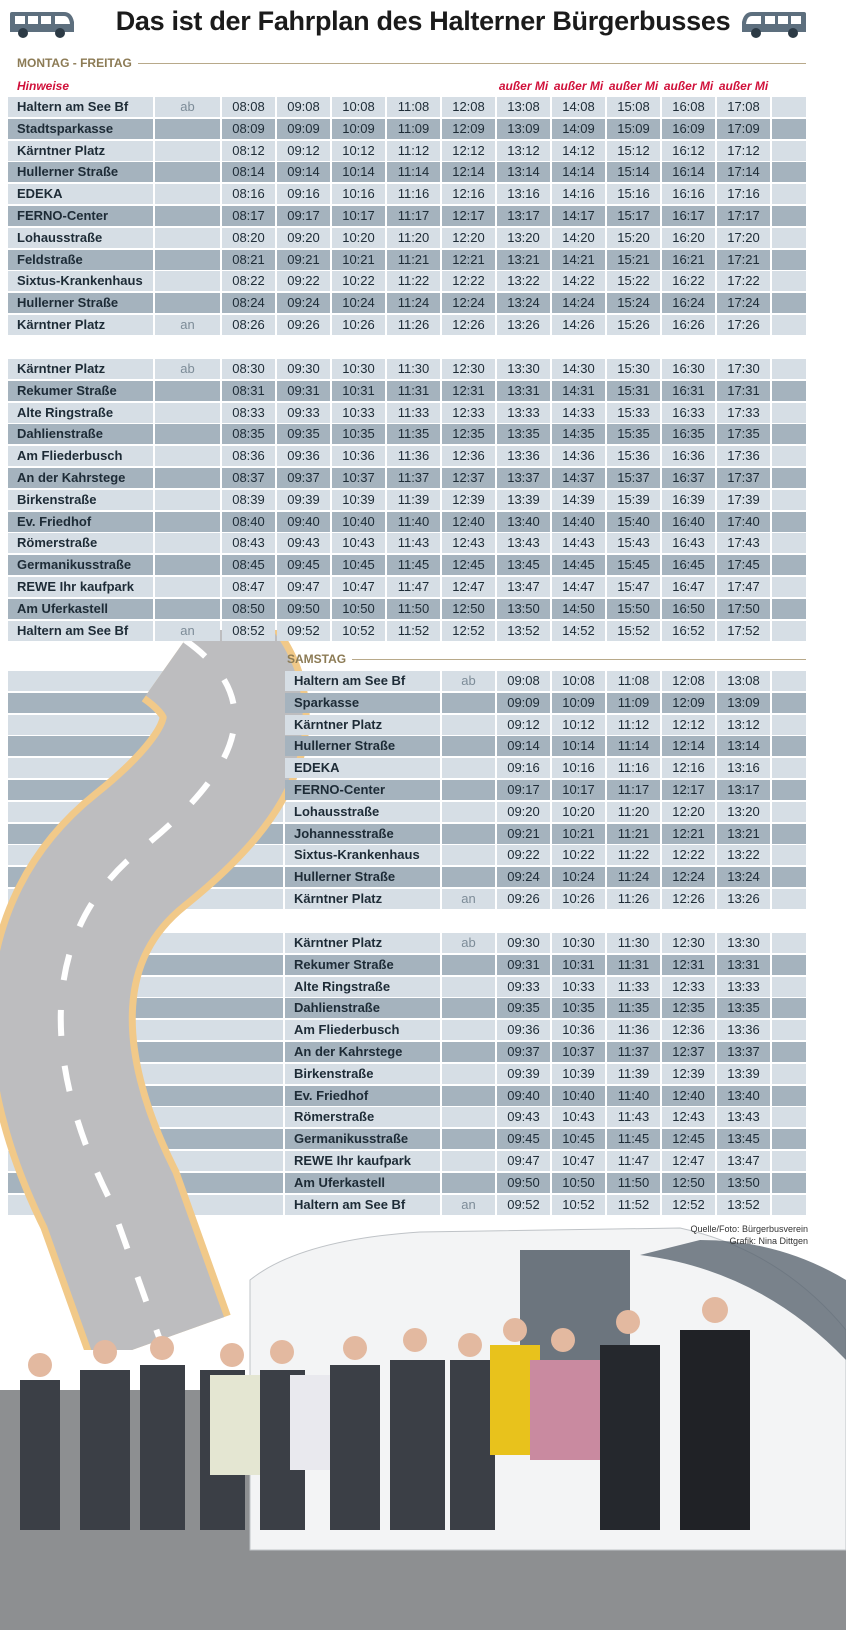 The height and width of the screenshot is (1630, 846). Describe the element at coordinates (358, 325) in the screenshot. I see `departure-time: 10:26` at that location.